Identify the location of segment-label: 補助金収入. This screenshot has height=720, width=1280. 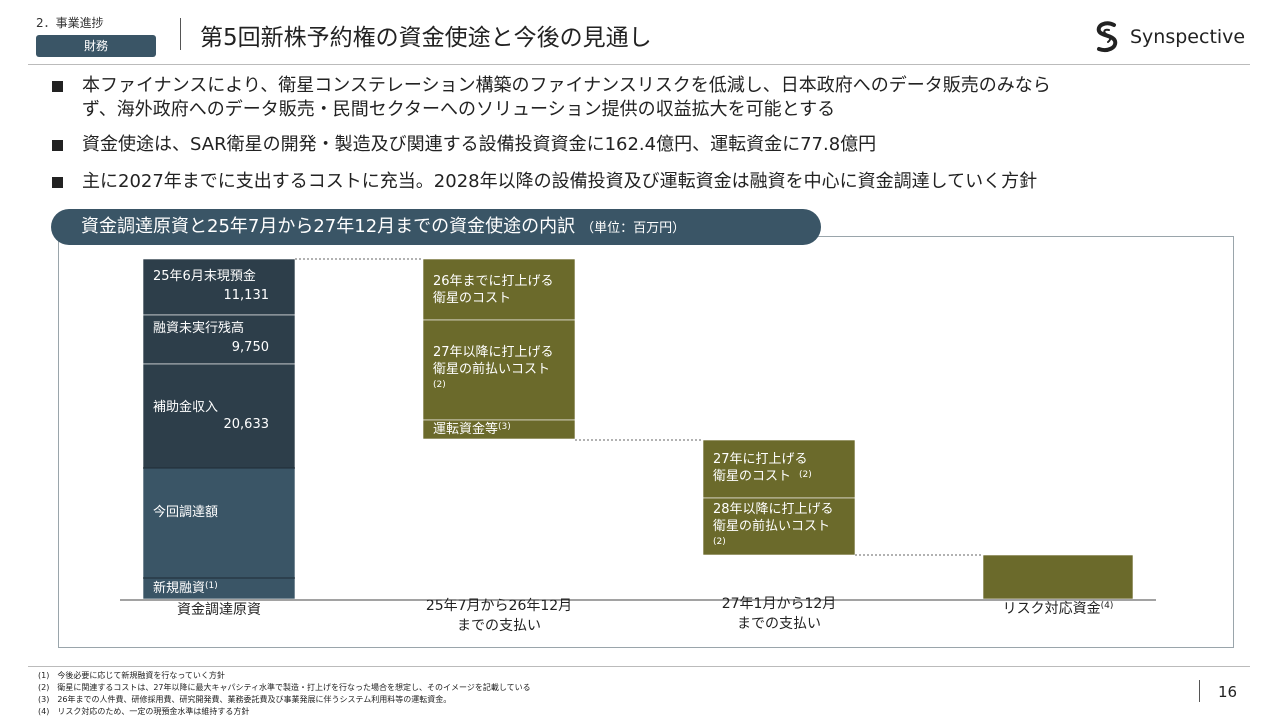
(185, 407).